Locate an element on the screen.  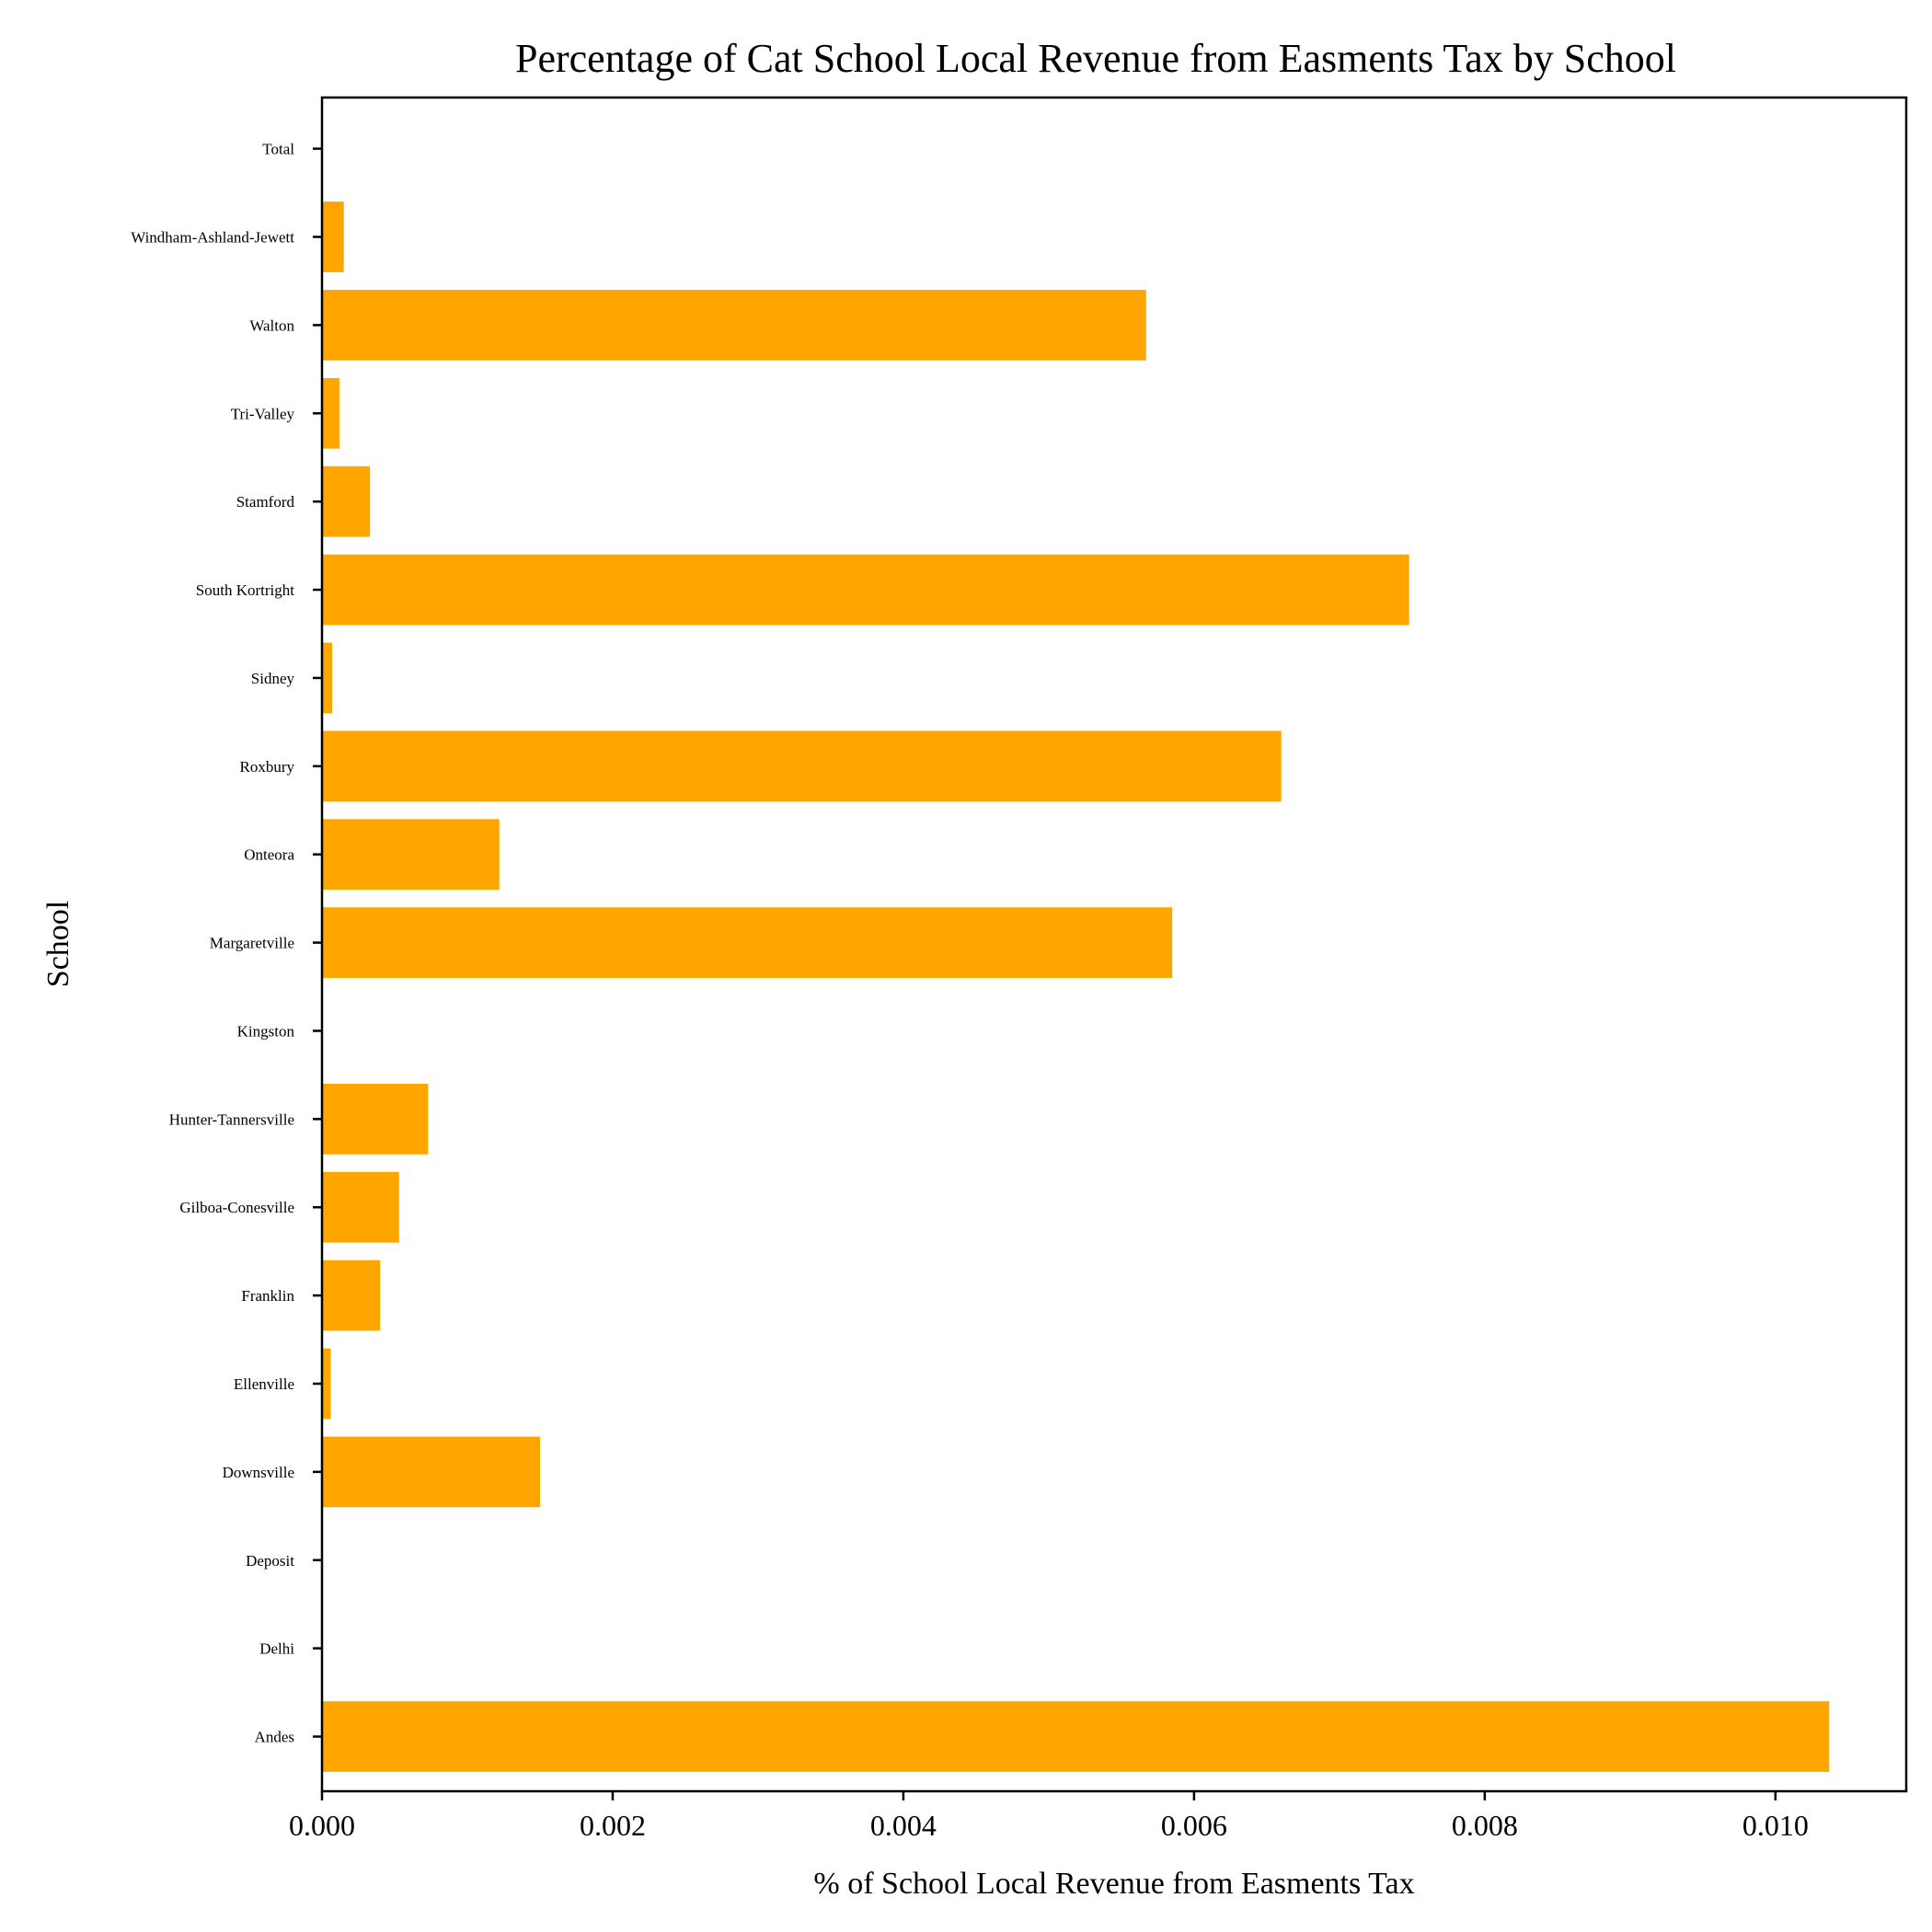
y-tick-label-downsville: Downsville is located at coordinates (258, 1472).